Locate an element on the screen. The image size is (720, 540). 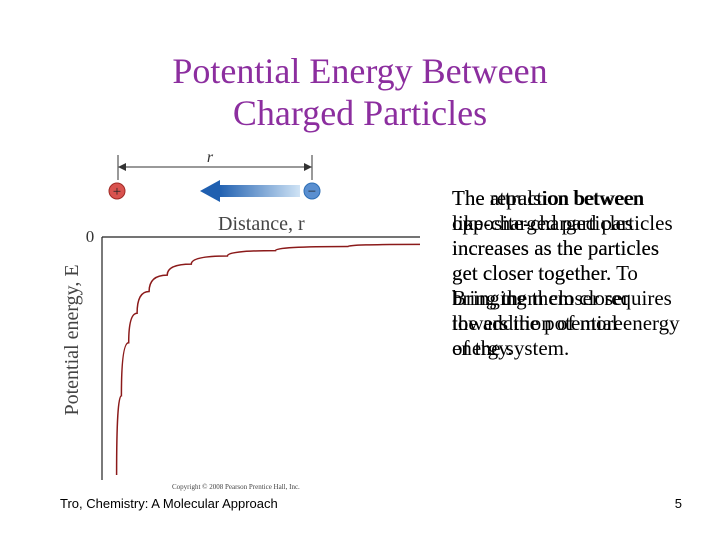
plus-charge-sign: + is located at coordinates (117, 192).